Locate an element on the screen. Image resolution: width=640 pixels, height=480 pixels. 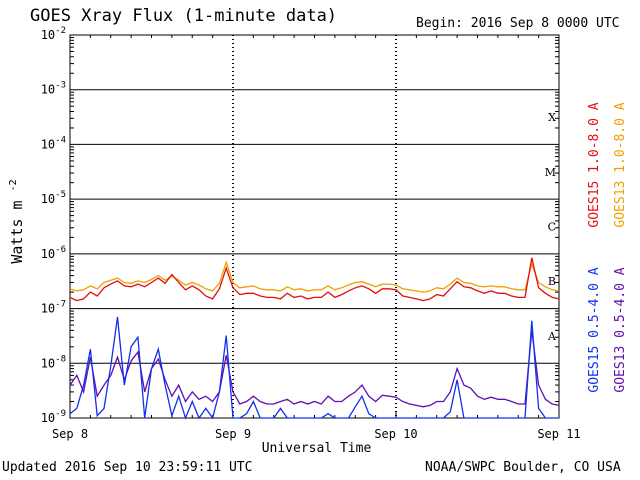
x-axis-title: Universal Time is located at coordinates (317, 448).